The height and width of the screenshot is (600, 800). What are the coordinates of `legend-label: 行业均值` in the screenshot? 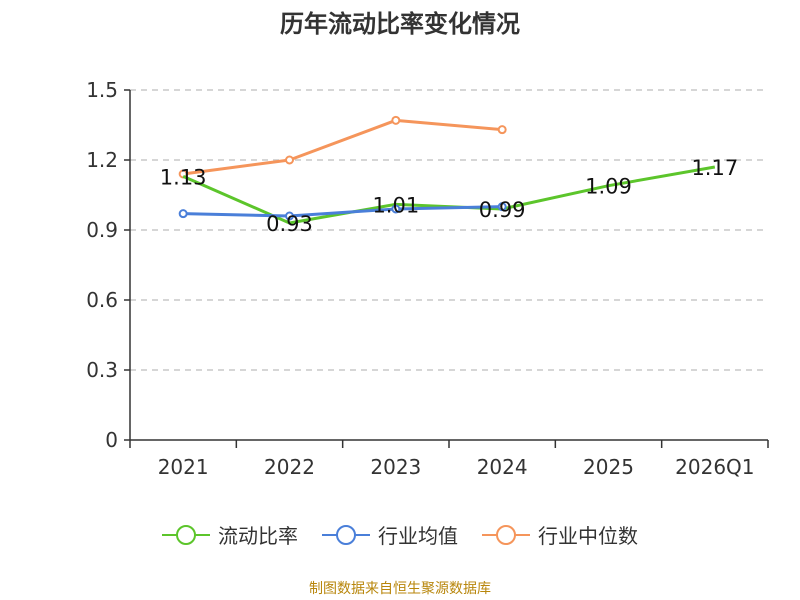 It's located at (418, 536).